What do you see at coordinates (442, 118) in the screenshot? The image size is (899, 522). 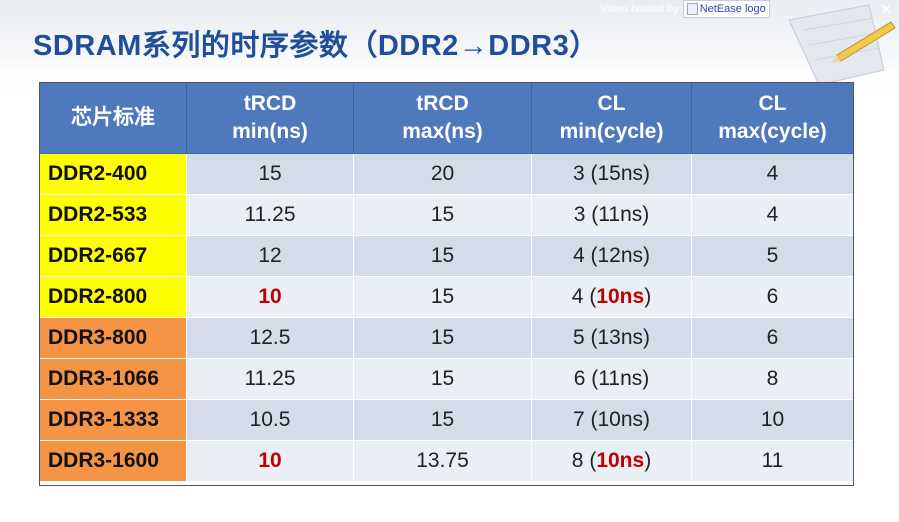 I see `header-trcd-max: tRCD max(ns)` at bounding box center [442, 118].